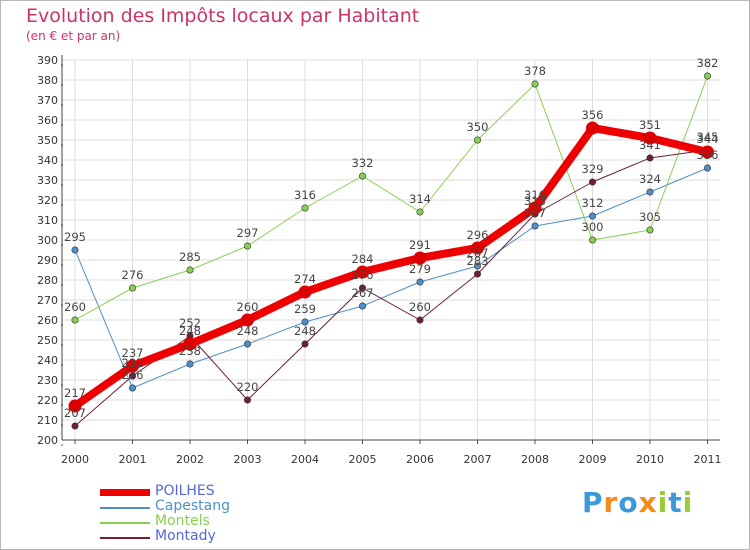 Image resolution: width=750 pixels, height=550 pixels. I want to click on data-label-poilhes: 237, so click(133, 353).